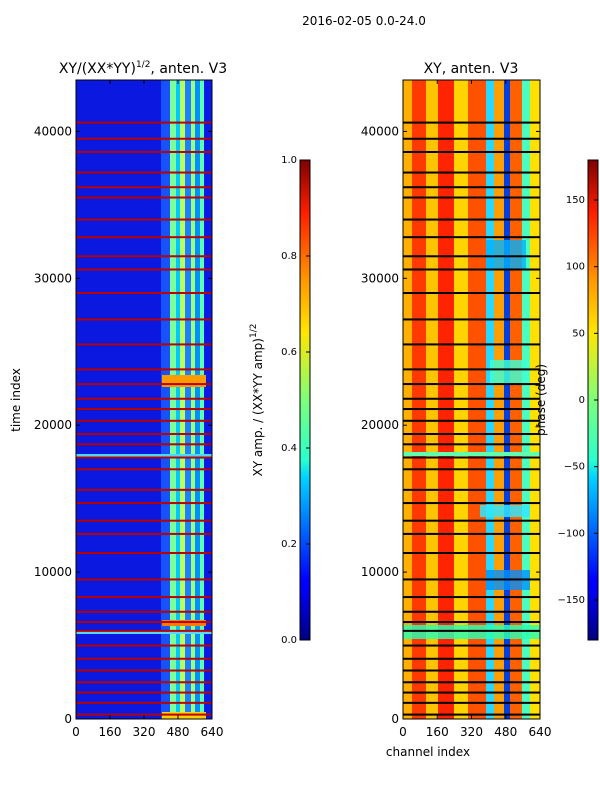 This screenshot has width=600, height=800. What do you see at coordinates (380, 131) in the screenshot?
I see `right-ytick-label: 40000` at bounding box center [380, 131].